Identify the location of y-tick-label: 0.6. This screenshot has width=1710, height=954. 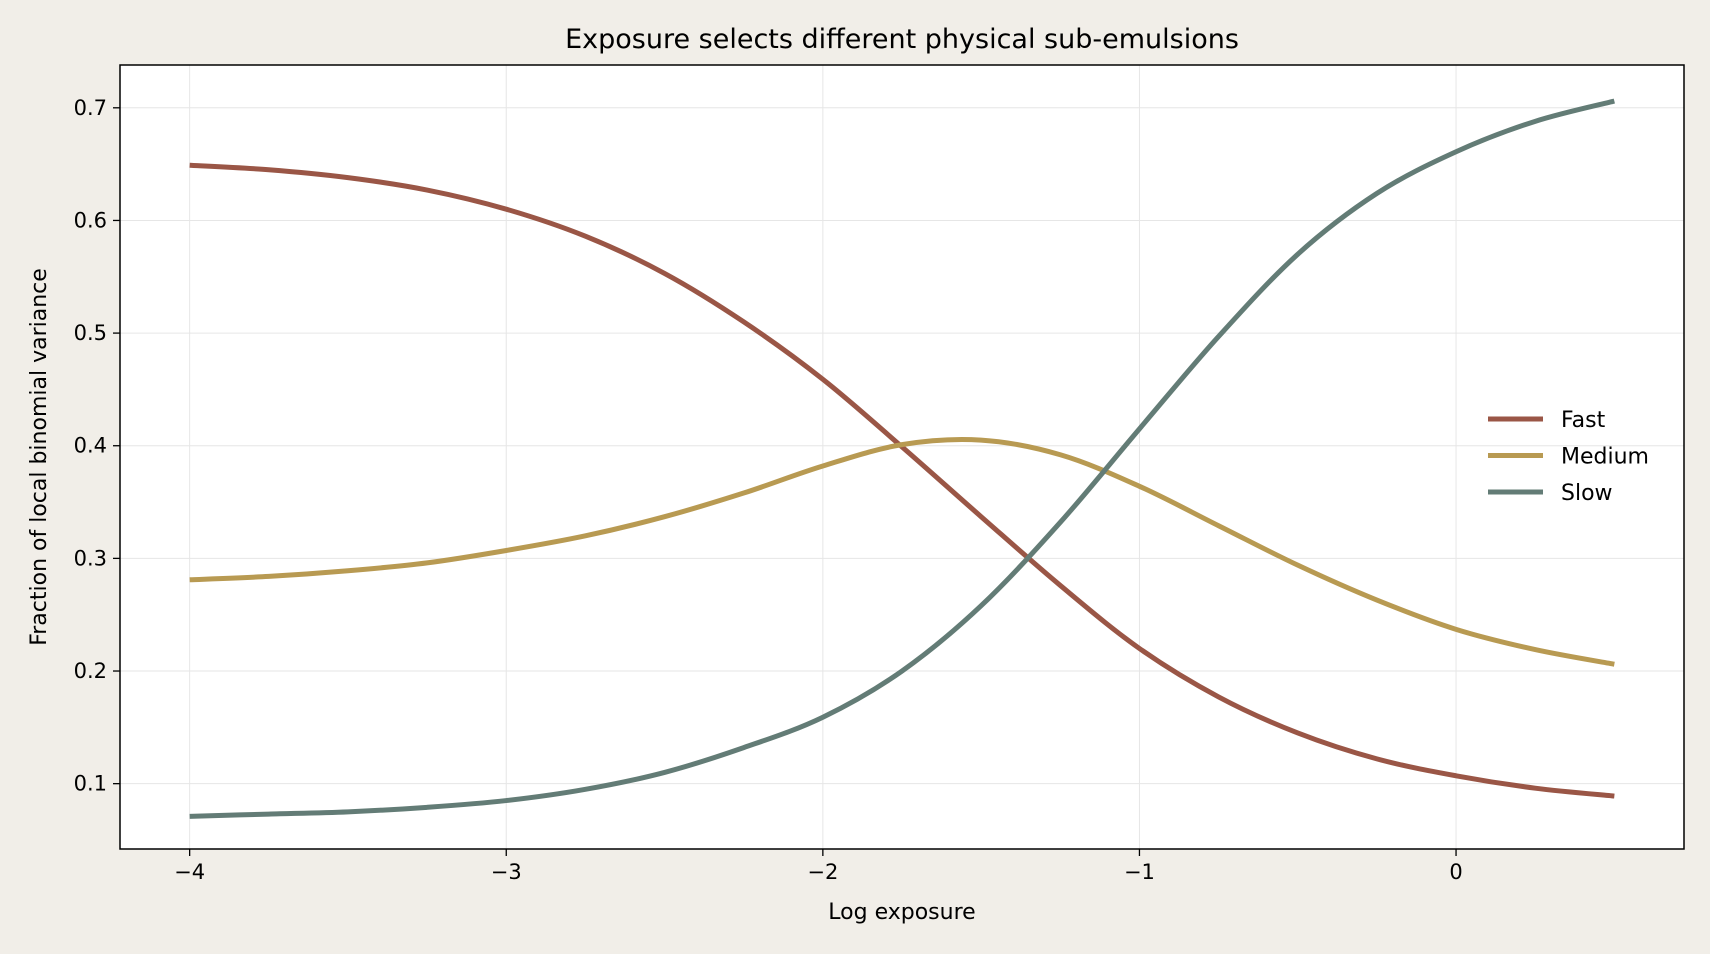
(90, 220).